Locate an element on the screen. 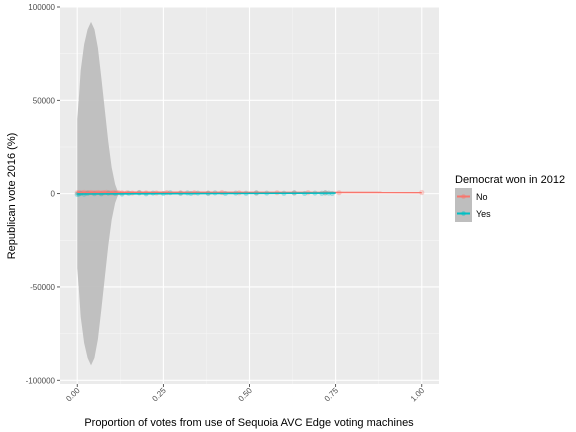 This screenshot has height=432, width=576. fit-lines-layer is located at coordinates (249, 193).